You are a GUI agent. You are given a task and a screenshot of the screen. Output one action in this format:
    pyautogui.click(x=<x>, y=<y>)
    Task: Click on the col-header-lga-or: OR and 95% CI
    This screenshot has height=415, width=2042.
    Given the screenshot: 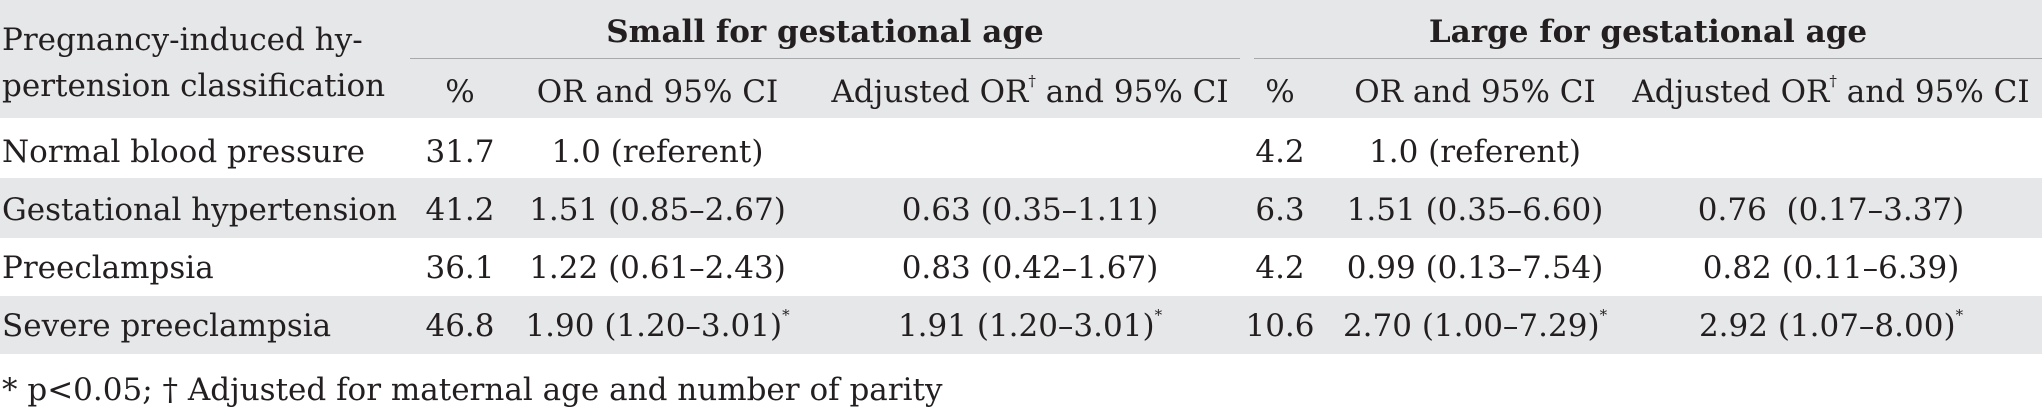 What is the action you would take?
    pyautogui.click(x=1475, y=92)
    